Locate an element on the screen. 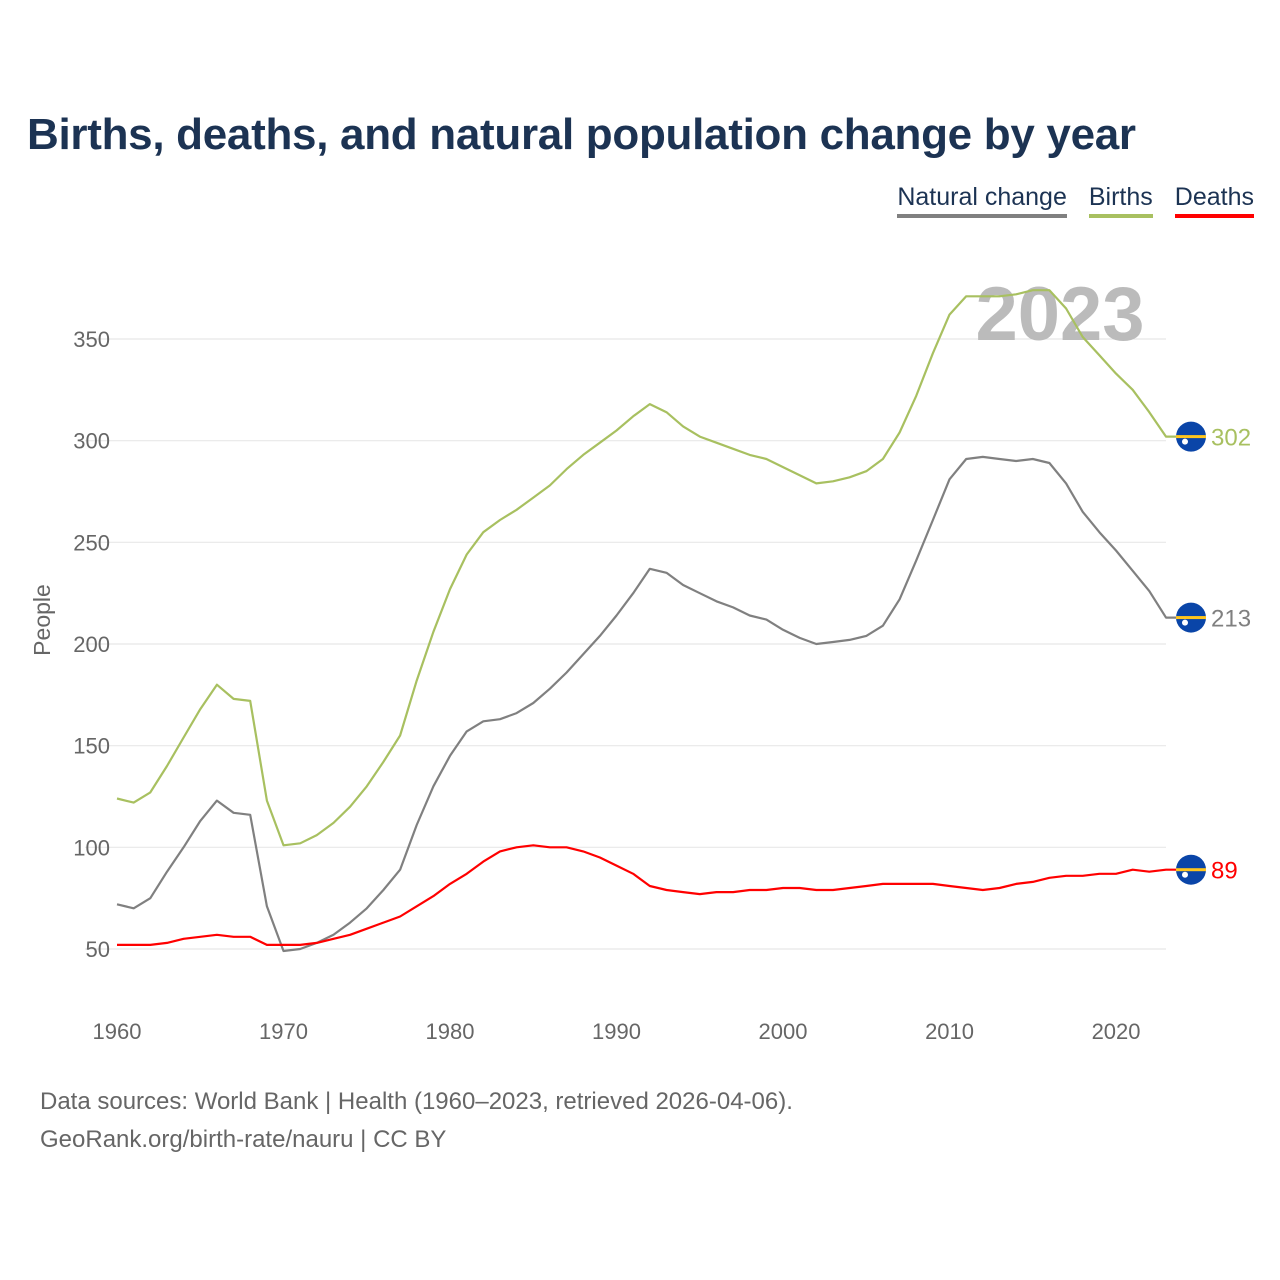 The height and width of the screenshot is (1280, 1280). footer-attribution: GeoRank.org/birth-rate/nauru | CC BY is located at coordinates (243, 1139).